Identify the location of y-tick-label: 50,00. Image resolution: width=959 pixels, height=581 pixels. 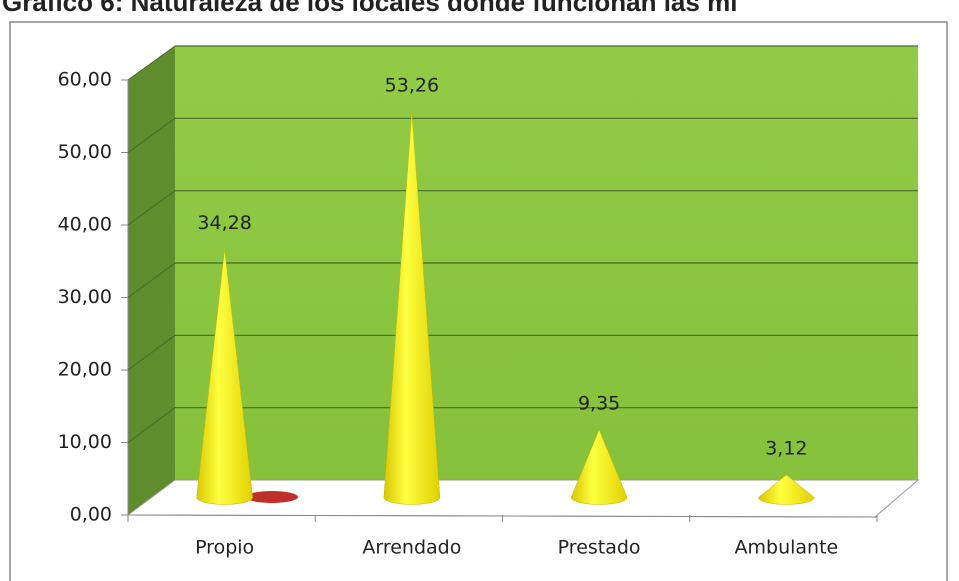
(85, 152).